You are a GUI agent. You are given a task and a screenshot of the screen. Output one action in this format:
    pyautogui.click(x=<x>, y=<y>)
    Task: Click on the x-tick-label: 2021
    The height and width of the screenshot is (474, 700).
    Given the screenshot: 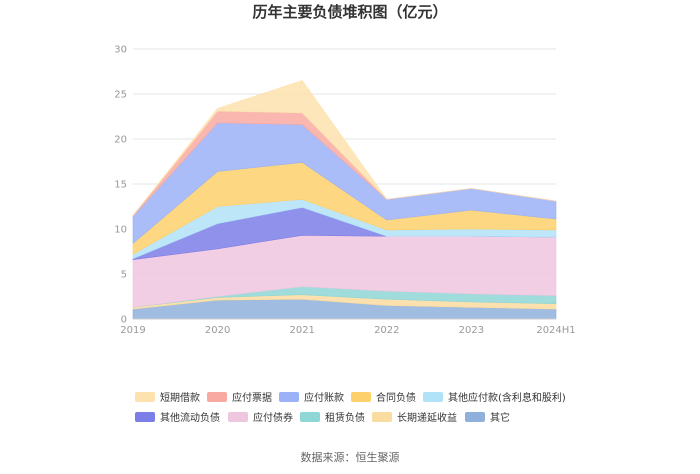 What is the action you would take?
    pyautogui.click(x=301, y=330)
    